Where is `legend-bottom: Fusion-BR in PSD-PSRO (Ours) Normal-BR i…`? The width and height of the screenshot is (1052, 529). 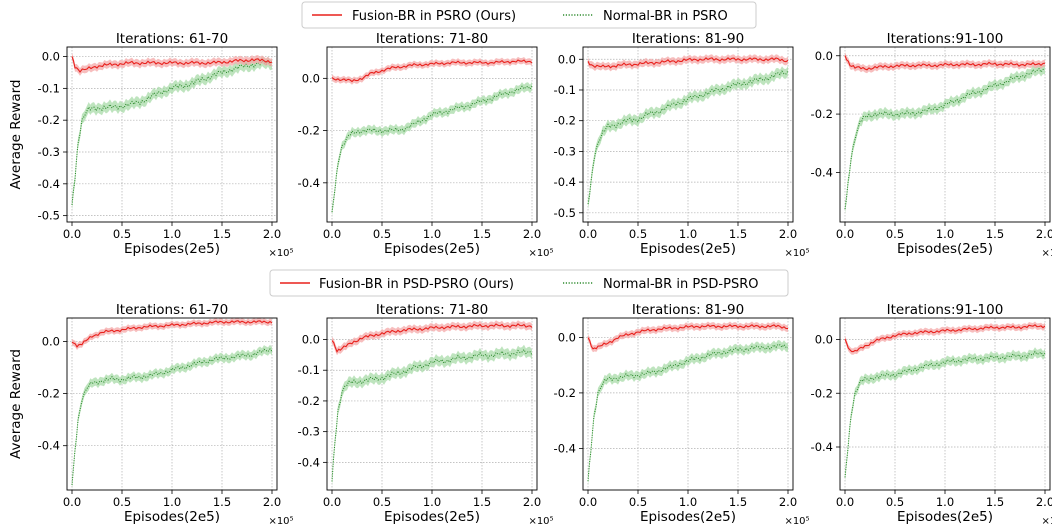
legend-bottom: Fusion-BR in PSD-PSRO (Ours) Normal-BR i… is located at coordinates (529, 283).